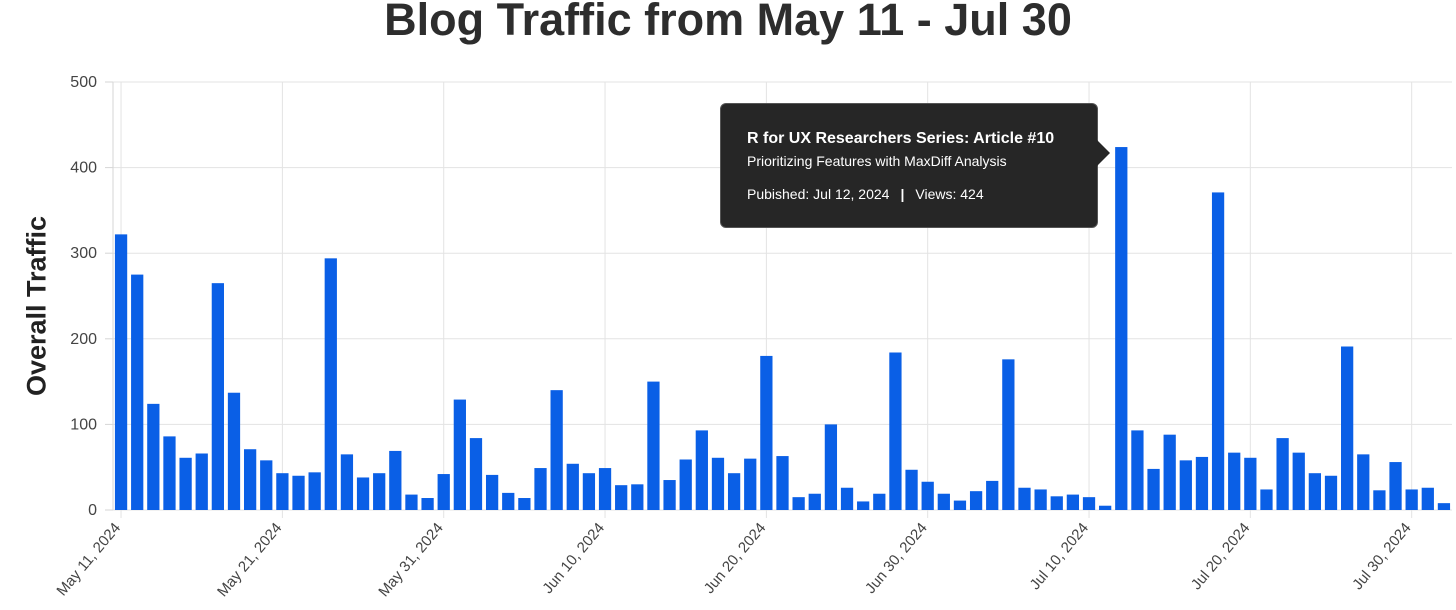 The height and width of the screenshot is (610, 1456). What do you see at coordinates (83, 253) in the screenshot?
I see `y-tick-label: 300` at bounding box center [83, 253].